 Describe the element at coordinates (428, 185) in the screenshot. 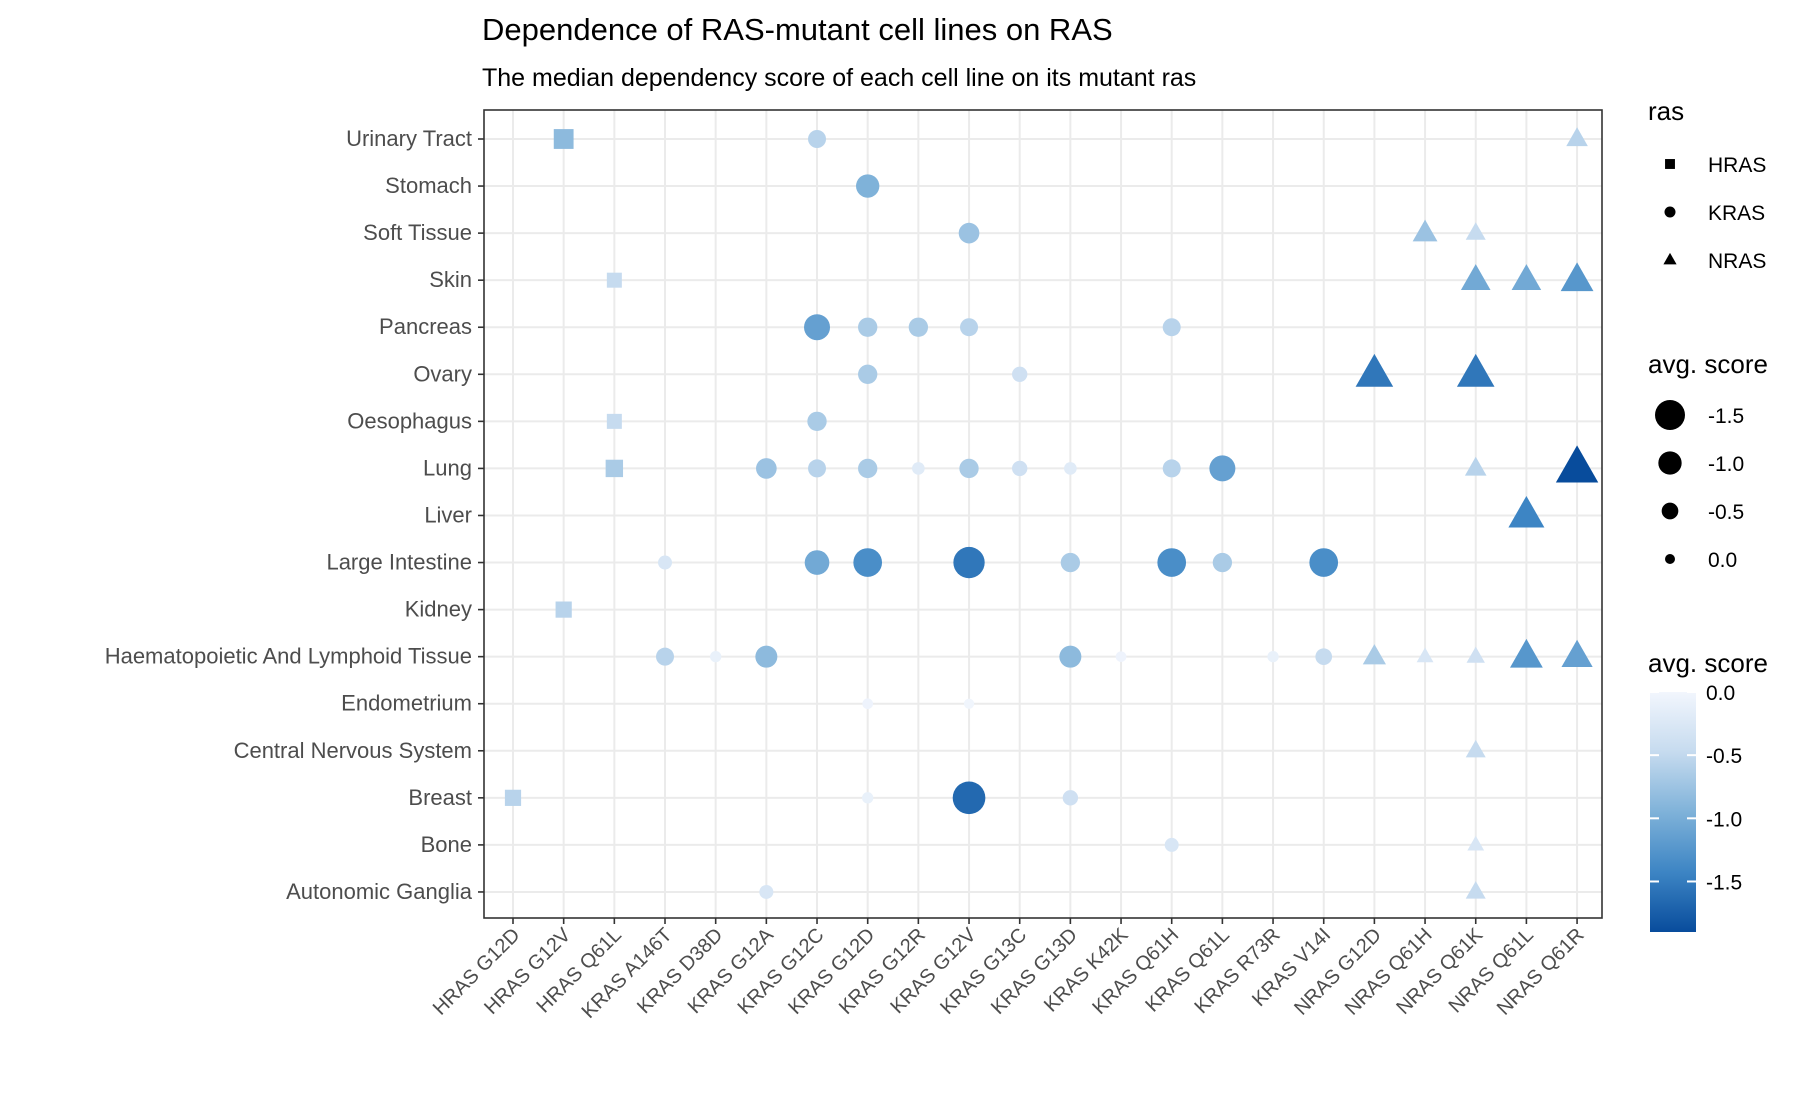

I see `y-tick-label: Stomach` at that location.